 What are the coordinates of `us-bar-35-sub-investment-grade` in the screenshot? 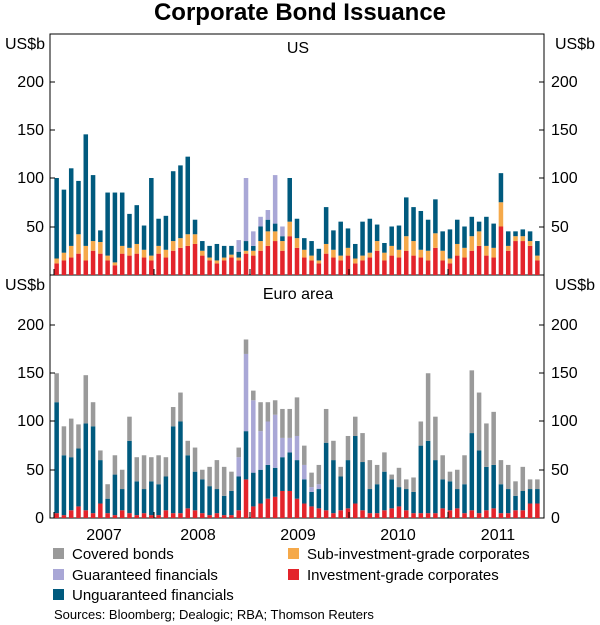 It's located at (311, 258).